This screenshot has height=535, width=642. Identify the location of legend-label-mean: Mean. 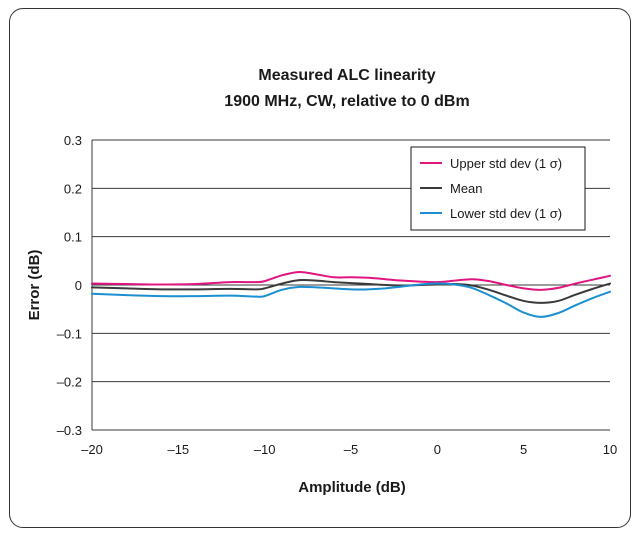
(466, 188).